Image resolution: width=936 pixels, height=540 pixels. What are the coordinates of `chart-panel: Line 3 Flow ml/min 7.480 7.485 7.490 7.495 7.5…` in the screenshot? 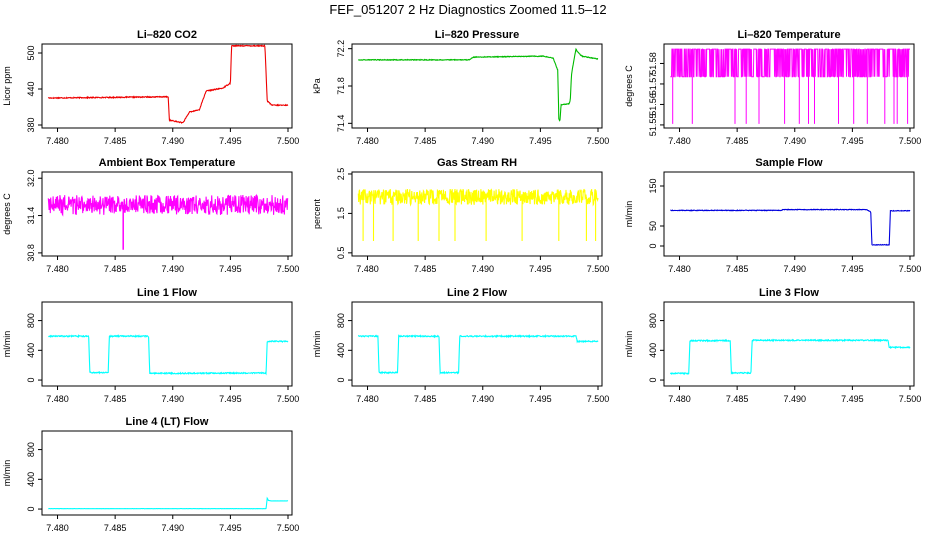 It's located at (772, 345).